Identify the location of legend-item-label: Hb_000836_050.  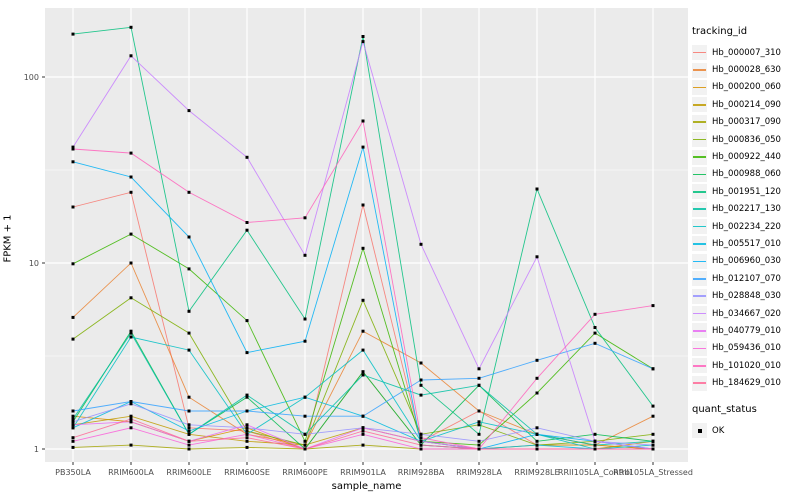
(746, 139).